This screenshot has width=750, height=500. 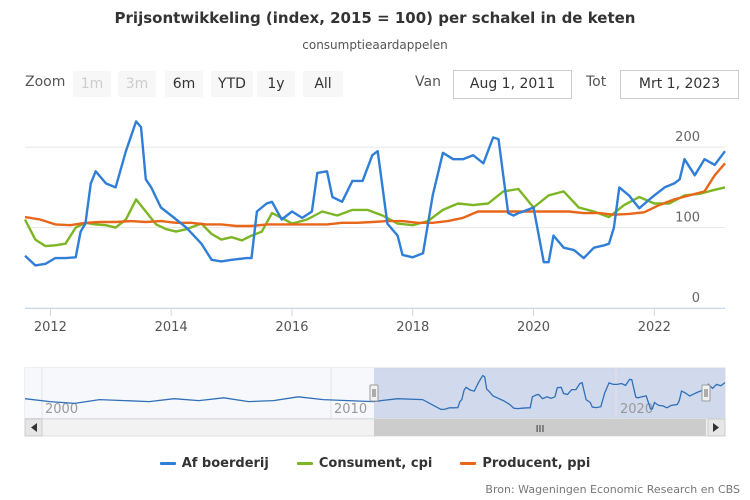 I want to click on x-tick-label: 2012, so click(x=50, y=327).